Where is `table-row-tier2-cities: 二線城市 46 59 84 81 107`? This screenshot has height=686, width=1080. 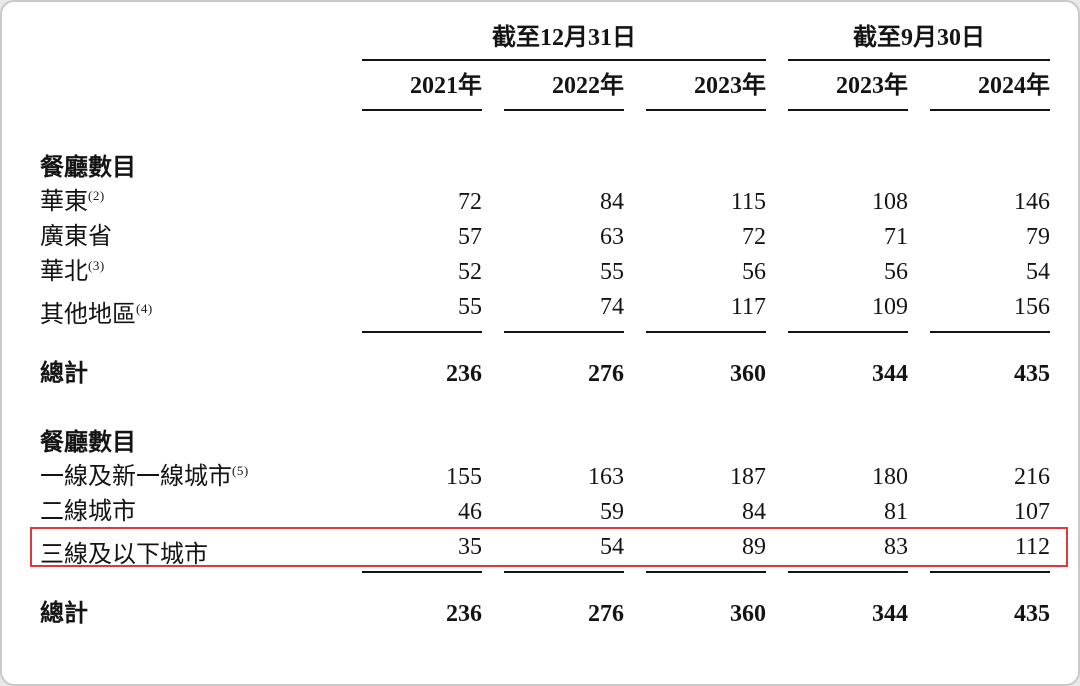 table-row-tier2-cities: 二線城市 46 59 84 81 107 is located at coordinates (550, 512).